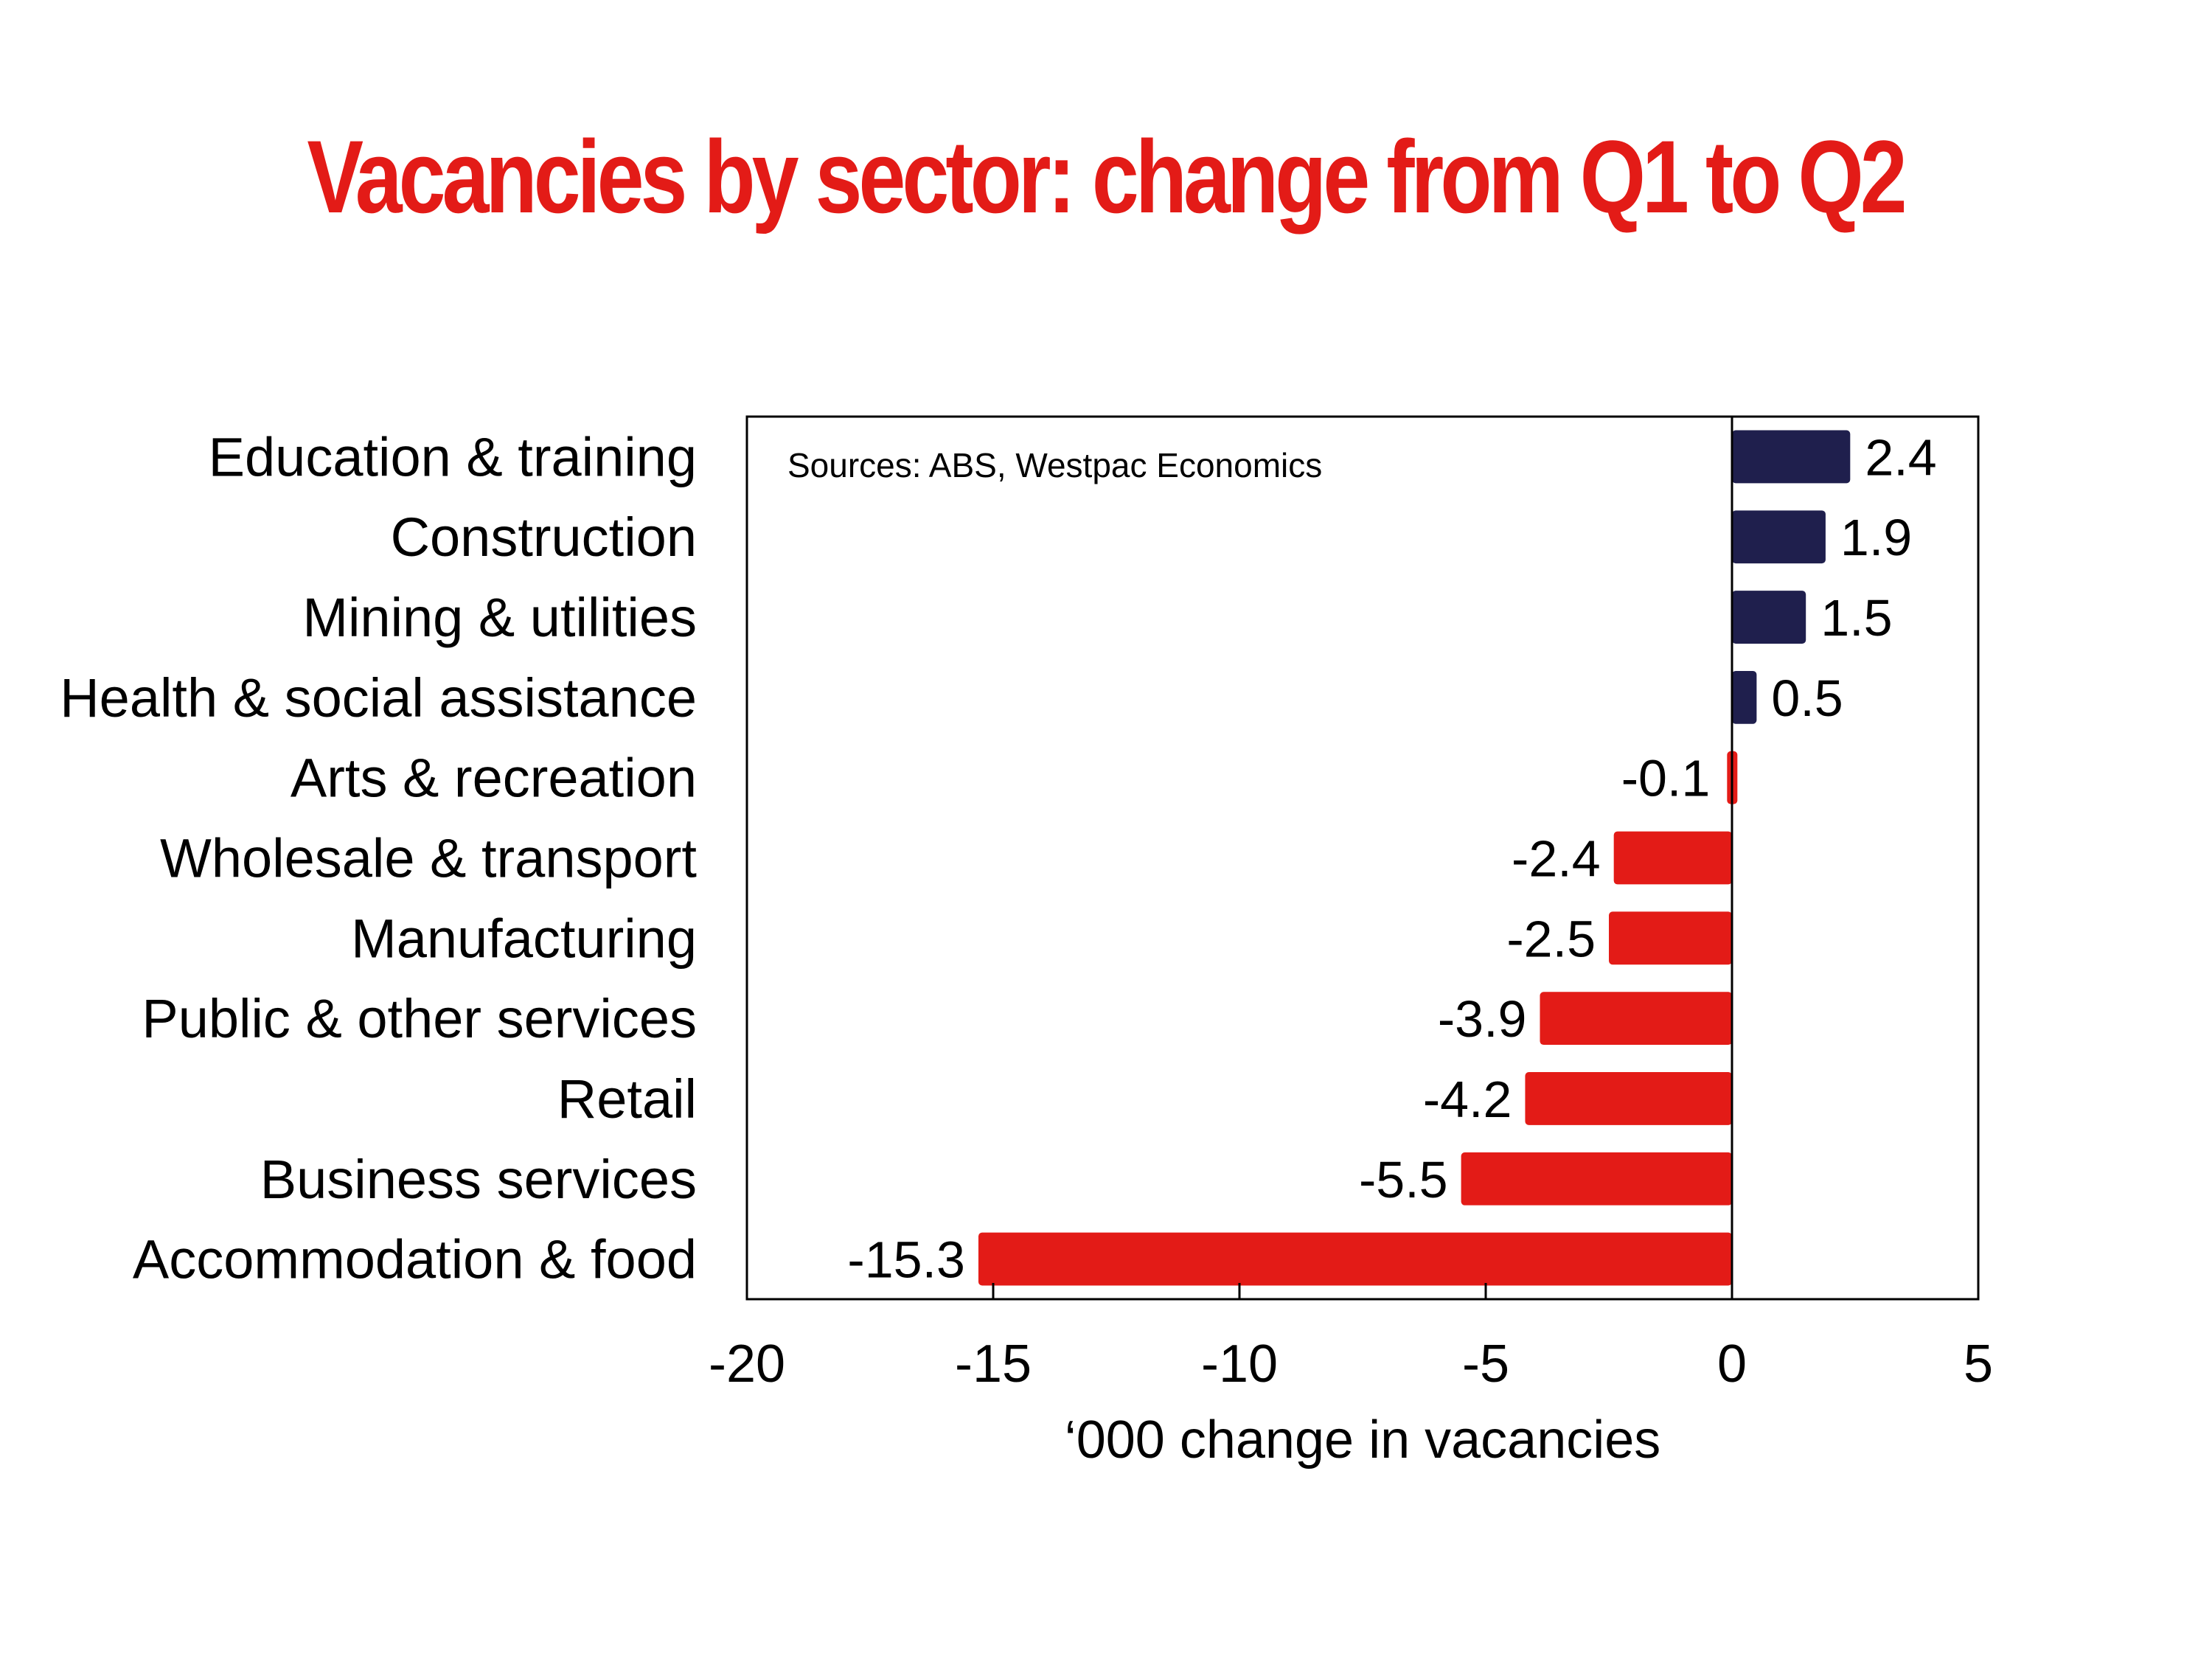 The height and width of the screenshot is (1659, 2212). I want to click on x-tick-label-3: -5, so click(1485, 1364).